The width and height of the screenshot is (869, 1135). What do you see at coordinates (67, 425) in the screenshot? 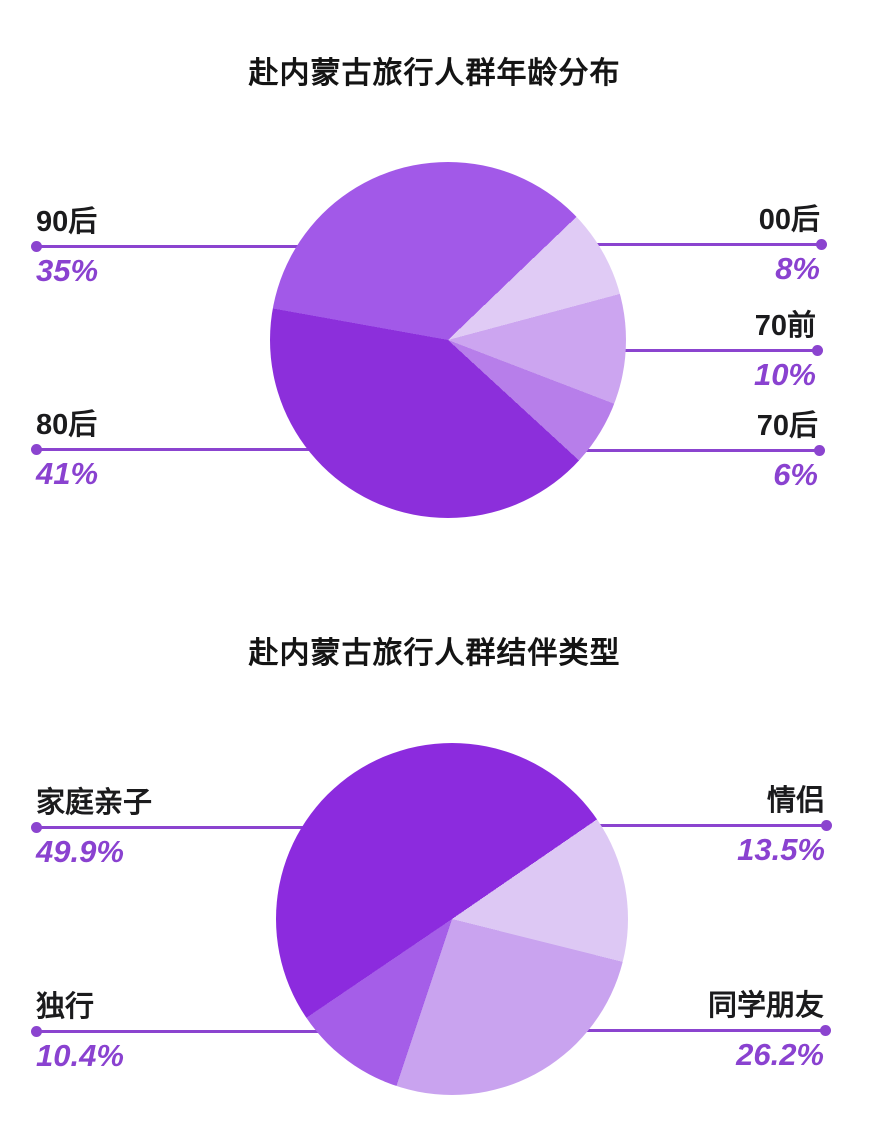
I see `slice-label: 80后` at bounding box center [67, 425].